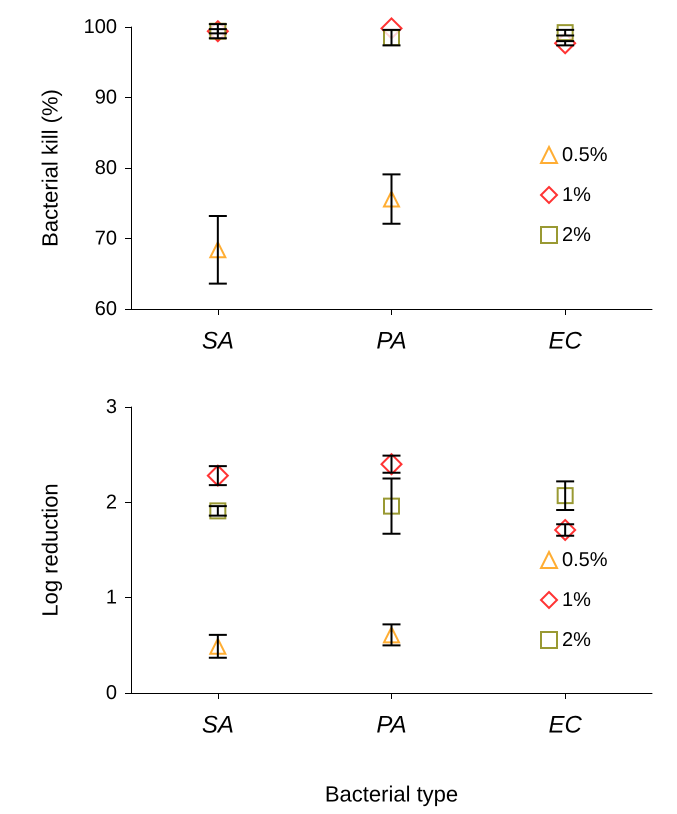 The image size is (677, 814). Describe the element at coordinates (391, 794) in the screenshot. I see `x-axis-title: Bacterial type` at that location.